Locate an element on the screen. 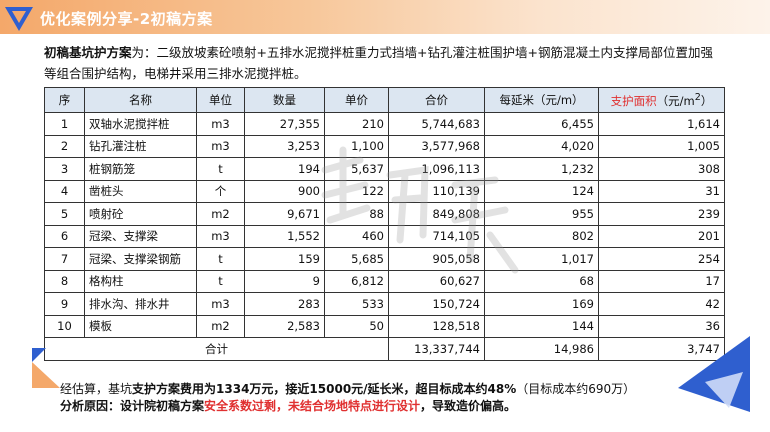  header-total: 合价 is located at coordinates (436, 100).